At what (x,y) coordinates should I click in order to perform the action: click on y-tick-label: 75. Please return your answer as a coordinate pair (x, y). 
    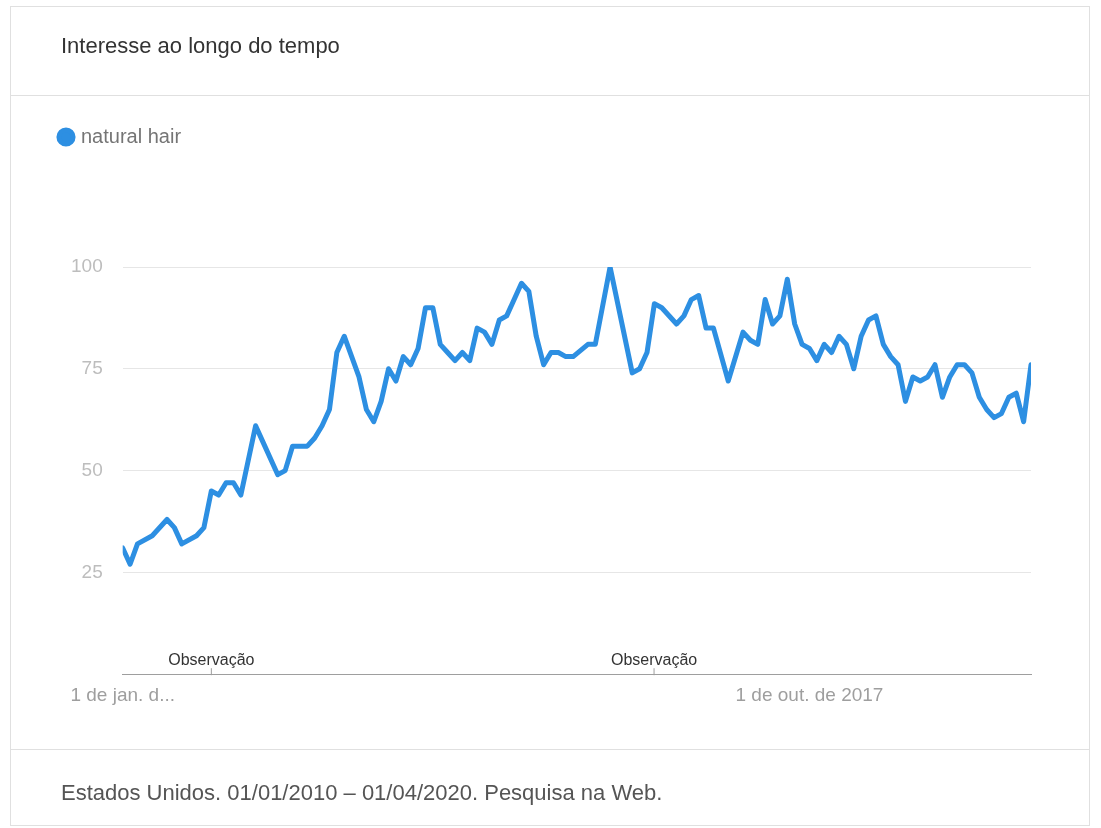
    Looking at the image, I should click on (92, 368).